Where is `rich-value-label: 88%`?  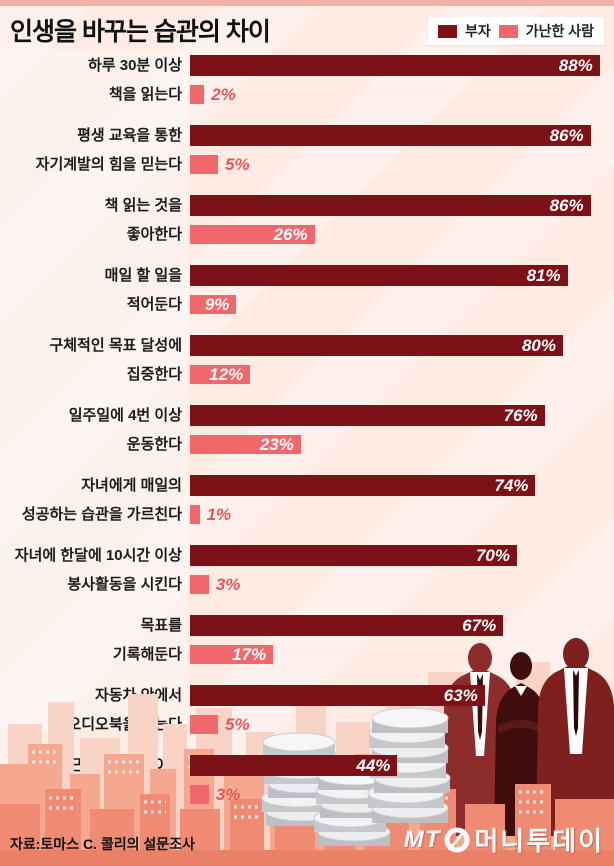
rich-value-label: 88% is located at coordinates (575, 65).